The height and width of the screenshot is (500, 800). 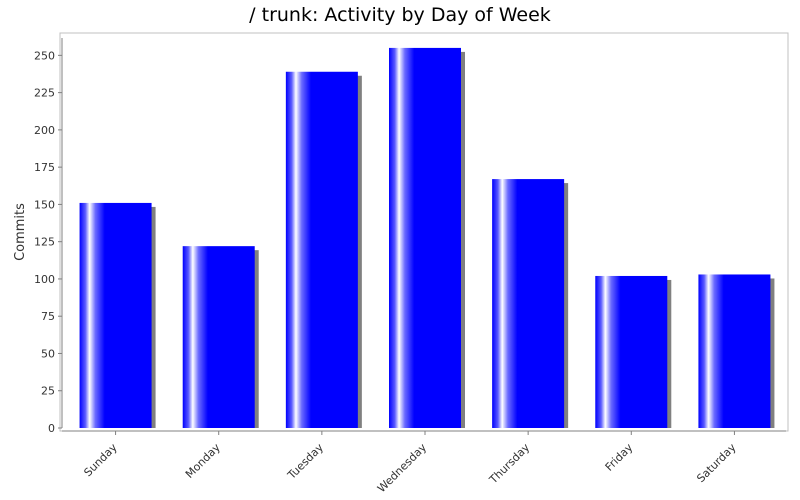 What do you see at coordinates (716, 463) in the screenshot?
I see `x-tick-label: Saturday` at bounding box center [716, 463].